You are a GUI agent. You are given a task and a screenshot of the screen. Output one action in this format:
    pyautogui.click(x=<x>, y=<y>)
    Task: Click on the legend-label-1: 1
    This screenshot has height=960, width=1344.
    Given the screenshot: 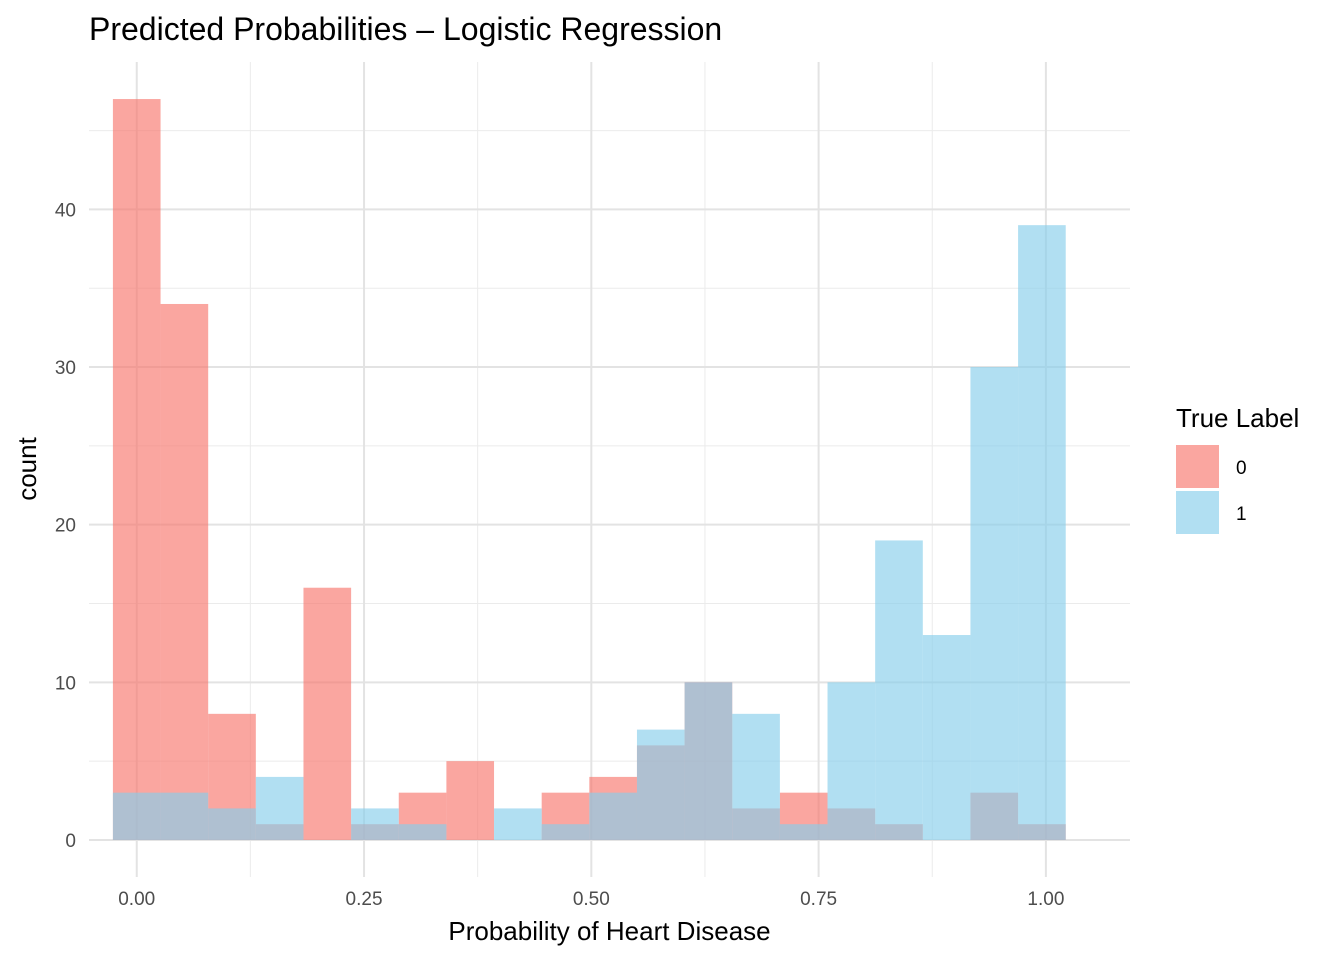 What is the action you would take?
    pyautogui.click(x=1241, y=514)
    